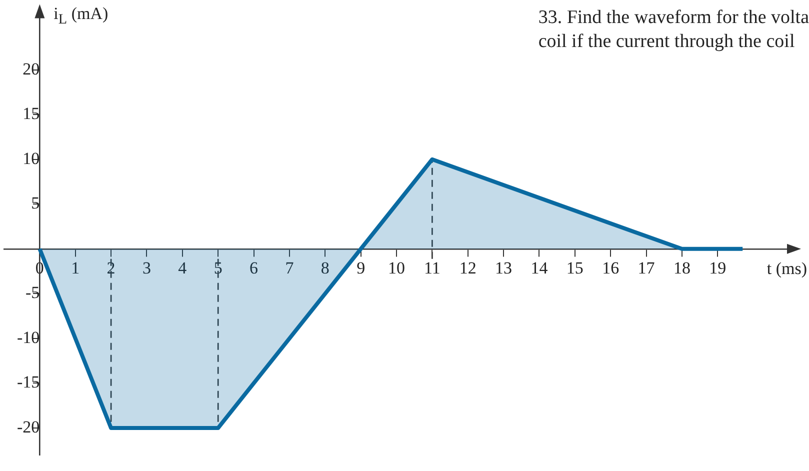  What do you see at coordinates (681, 268) in the screenshot?
I see `x-tick-label: 18` at bounding box center [681, 268].